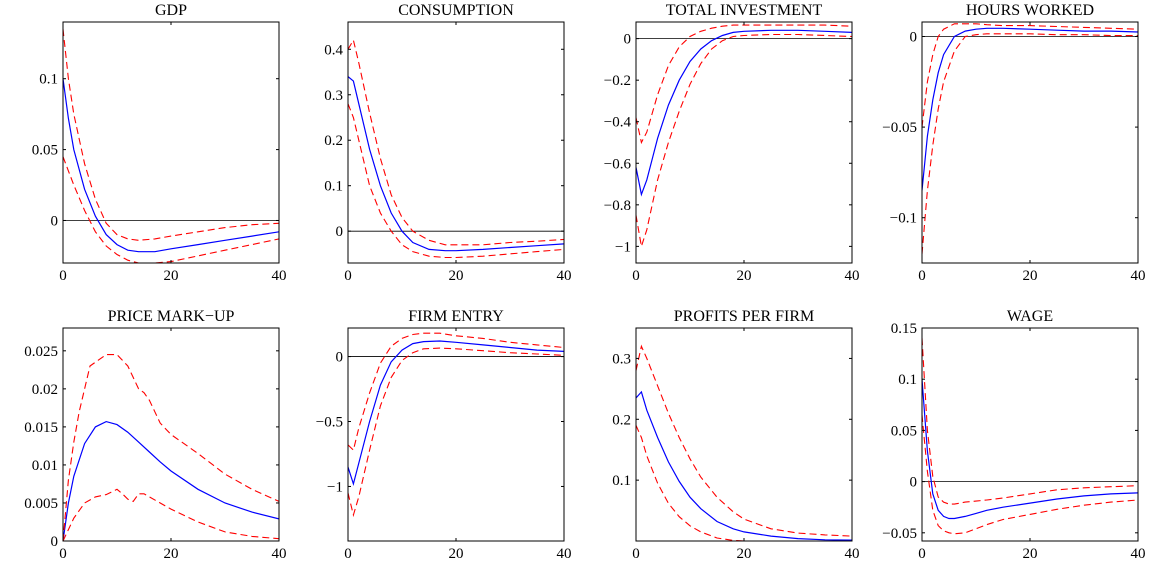 The height and width of the screenshot is (568, 1161). Describe the element at coordinates (333, 50) in the screenshot. I see `y-tick-label: 0.4` at that location.